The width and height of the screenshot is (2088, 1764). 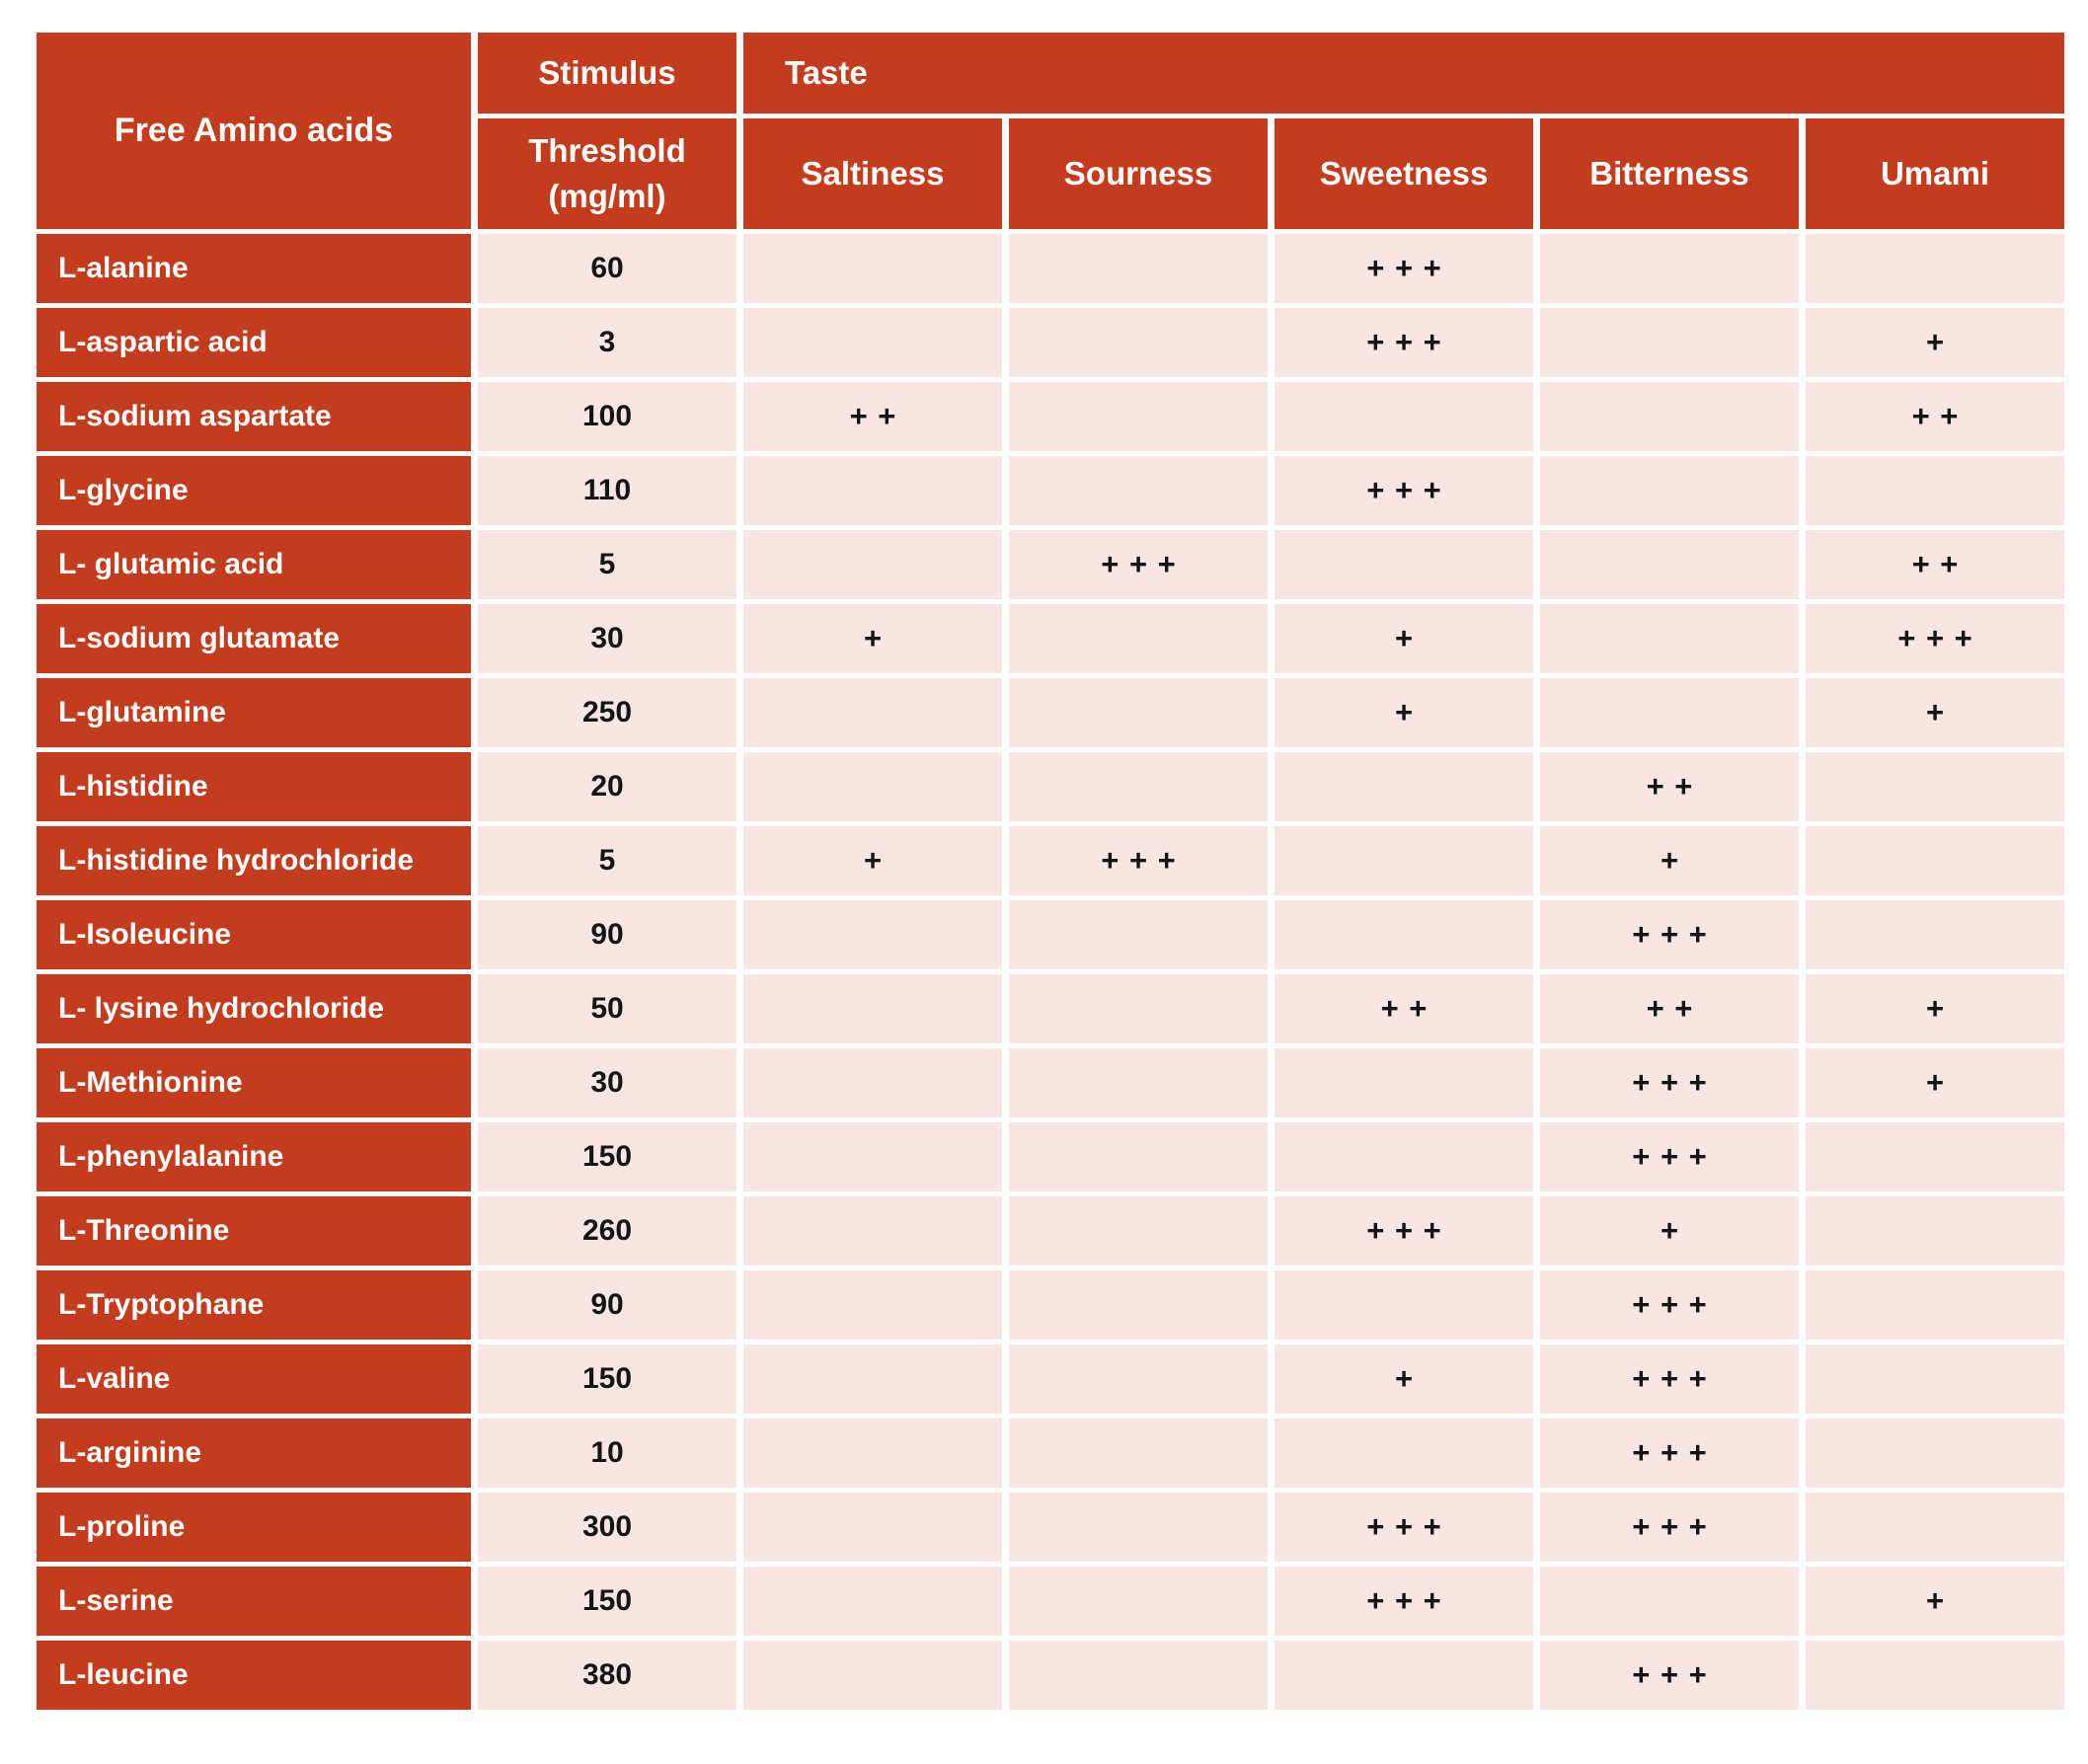 I want to click on amino-acid-name: L-aspartic acid, so click(x=254, y=342).